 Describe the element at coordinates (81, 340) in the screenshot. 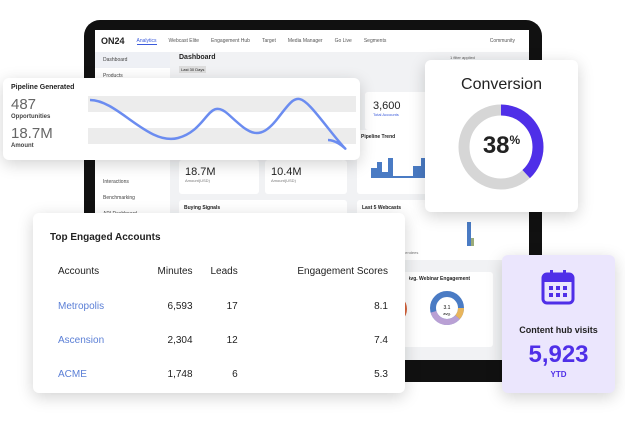

I see `account-link: Ascension` at that location.